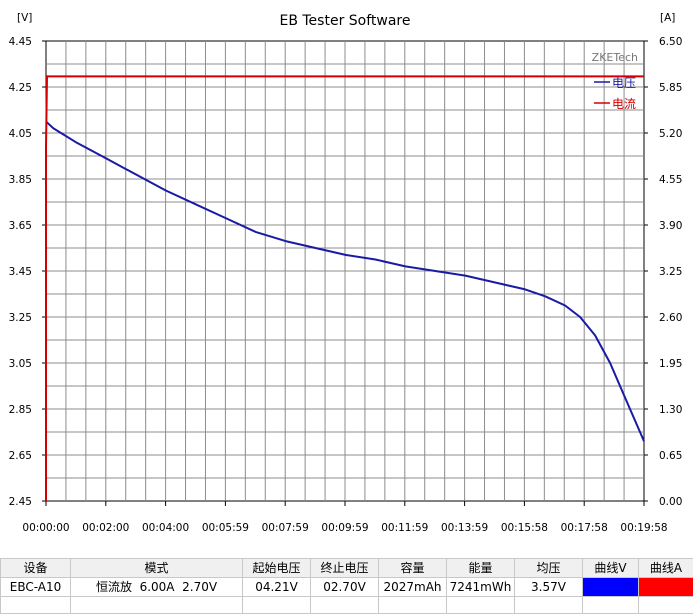 The width and height of the screenshot is (693, 614). I want to click on chart-title: EB Tester Software, so click(344, 21).